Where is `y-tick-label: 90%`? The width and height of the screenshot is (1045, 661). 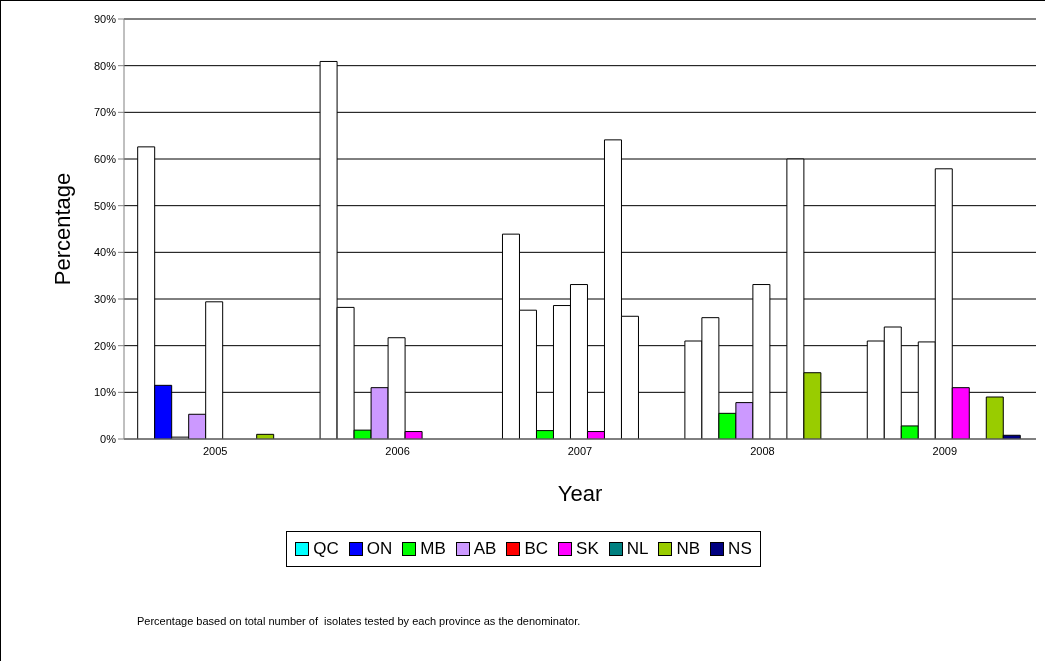
y-tick-label: 90% is located at coordinates (105, 18).